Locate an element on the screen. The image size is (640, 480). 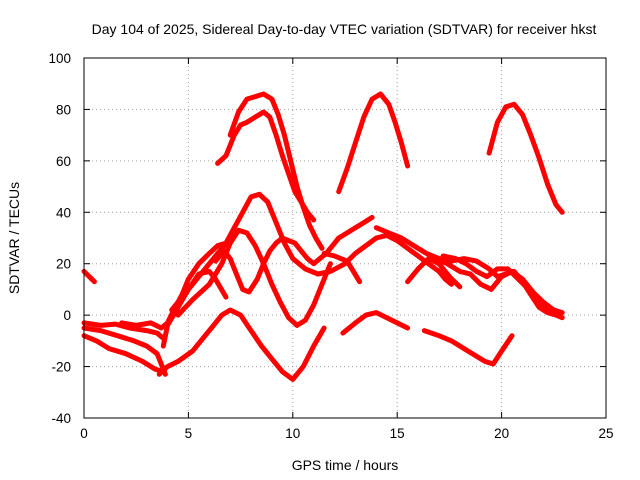
series-line-track-p is located at coordinates (469, 273).